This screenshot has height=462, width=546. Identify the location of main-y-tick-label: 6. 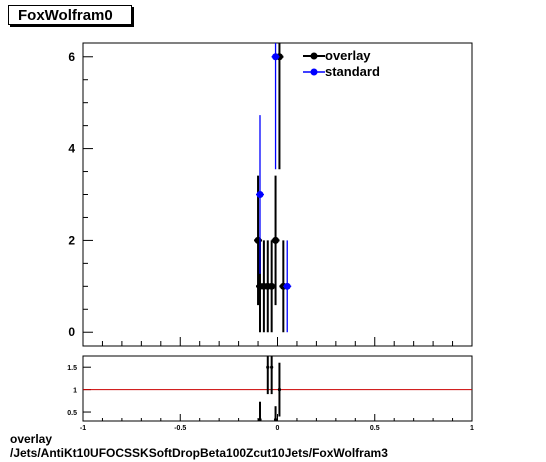
(71, 57).